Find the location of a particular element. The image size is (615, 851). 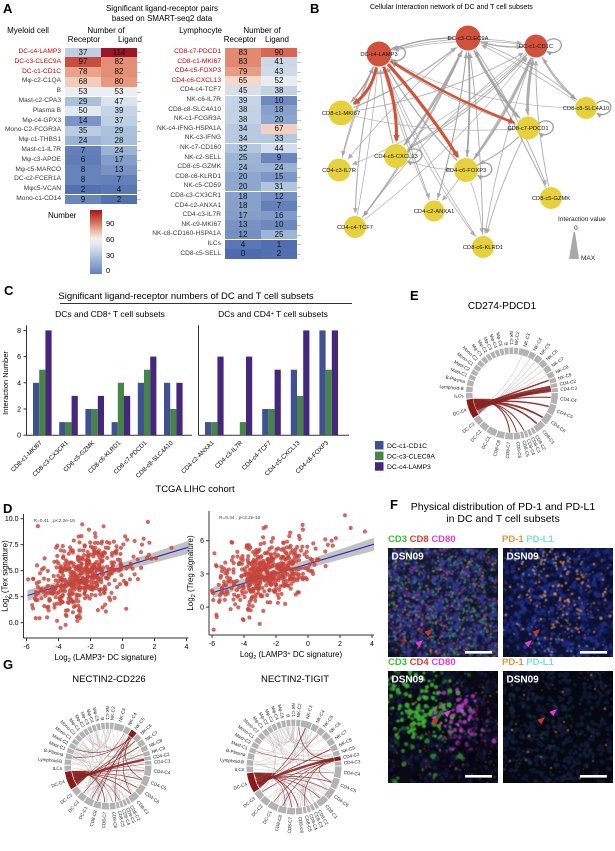

svg-text: 2.5 is located at coordinates (14, 597).